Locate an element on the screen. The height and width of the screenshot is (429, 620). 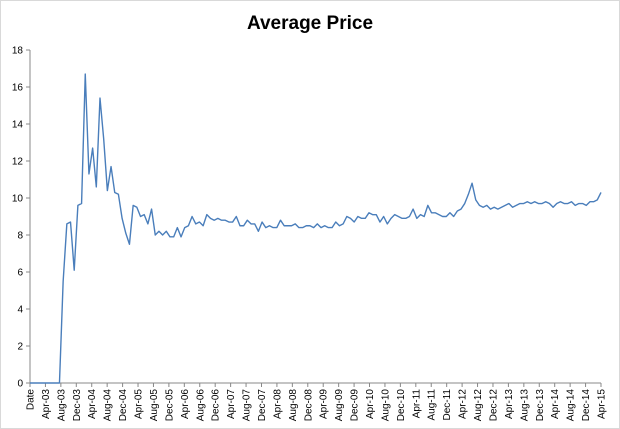
x-tick-label: Aug-11 is located at coordinates (432, 405).